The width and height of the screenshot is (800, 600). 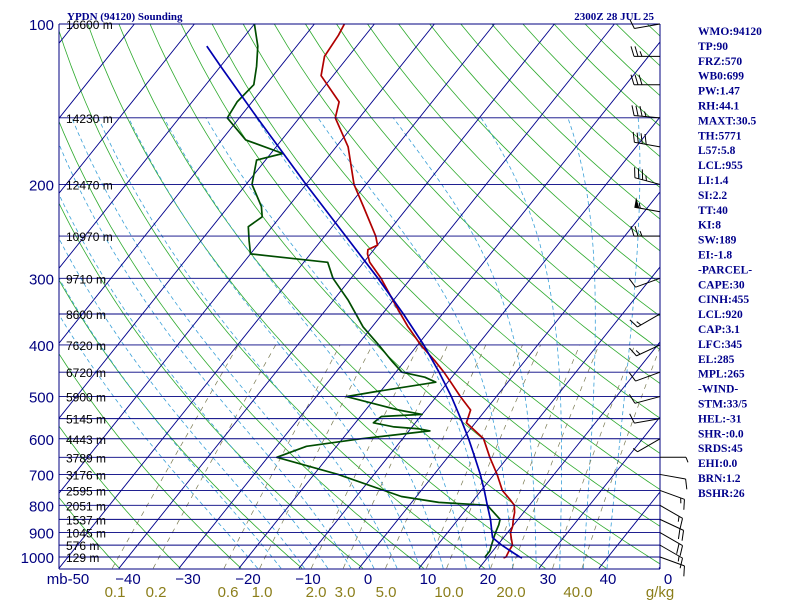 What do you see at coordinates (637, 203) in the screenshot?
I see `barb-pennant` at bounding box center [637, 203].